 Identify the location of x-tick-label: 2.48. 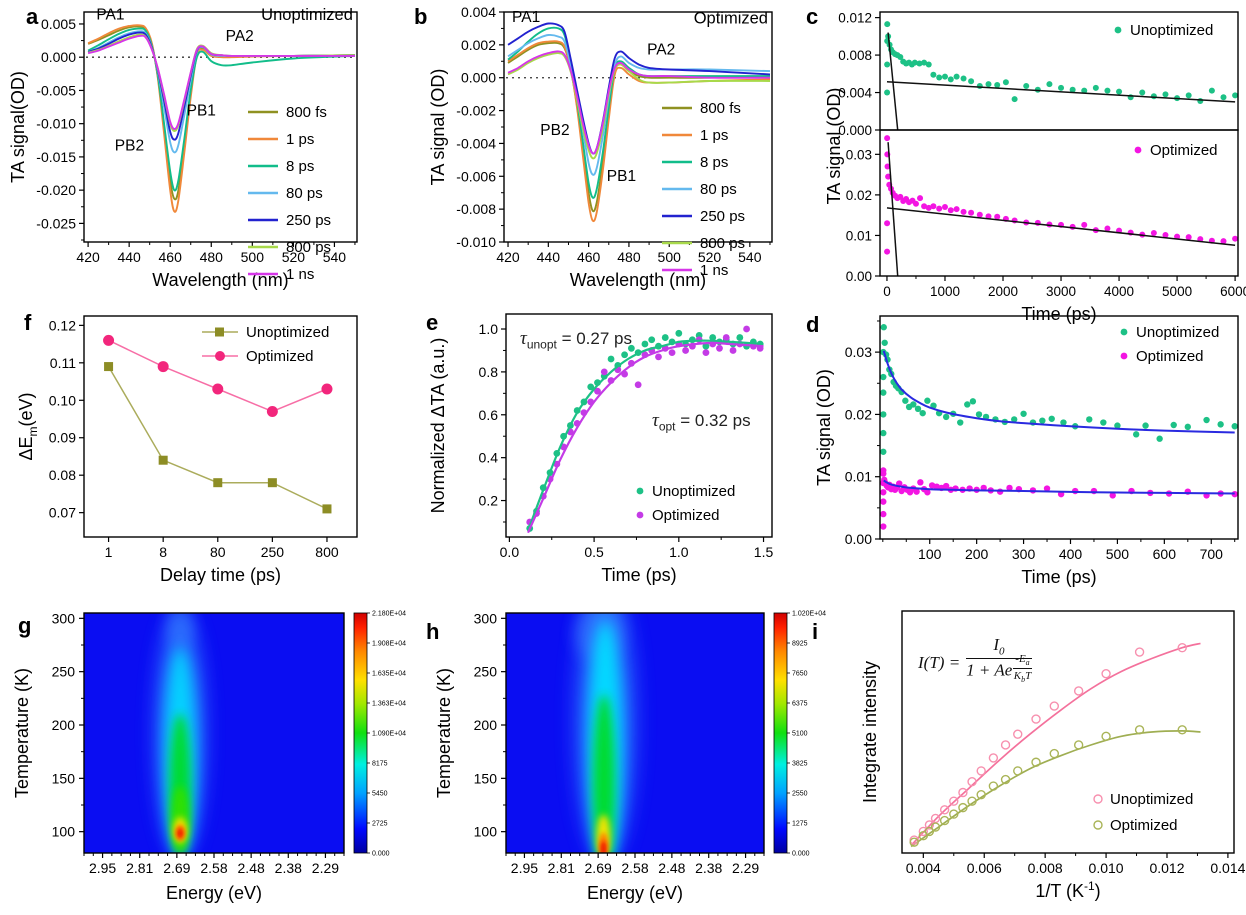
(251, 868).